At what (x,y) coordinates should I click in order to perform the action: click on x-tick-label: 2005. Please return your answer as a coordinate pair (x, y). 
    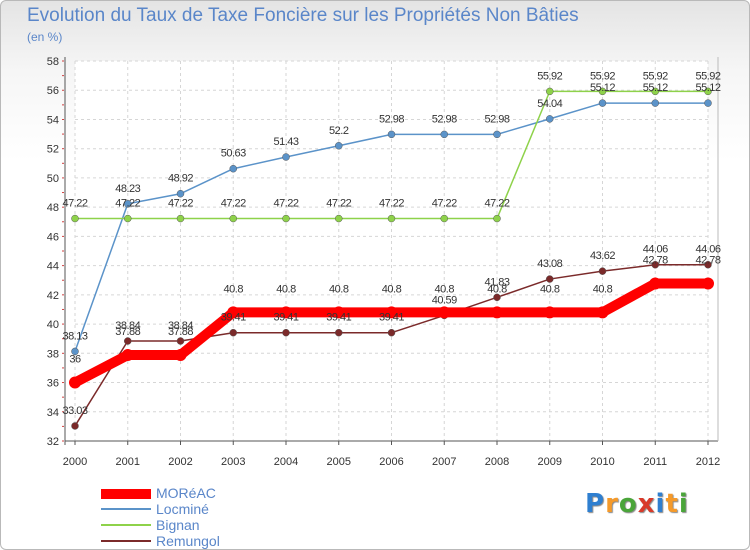
    Looking at the image, I should click on (339, 462).